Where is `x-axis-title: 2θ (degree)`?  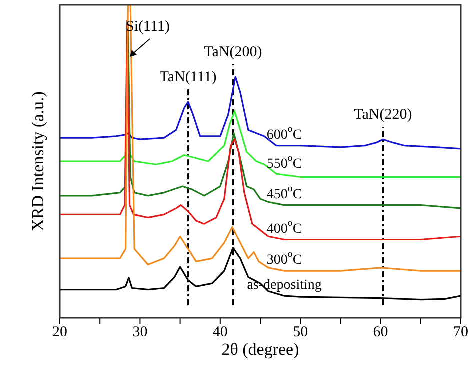 x-axis-title: 2θ (degree) is located at coordinates (261, 349).